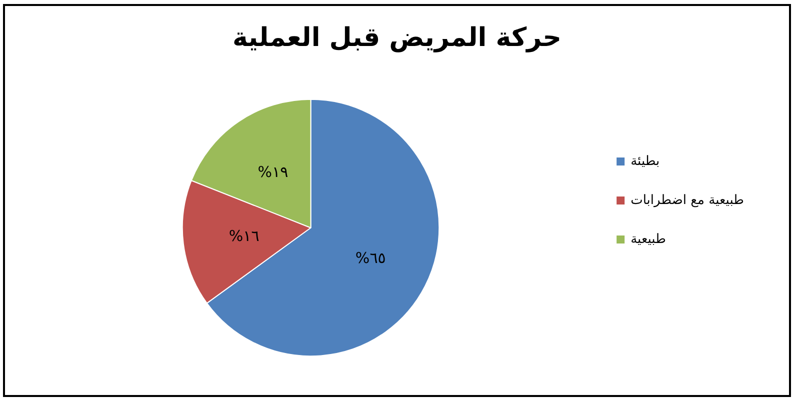 The image size is (800, 407). I want to click on data-label: %١٦, so click(244, 236).